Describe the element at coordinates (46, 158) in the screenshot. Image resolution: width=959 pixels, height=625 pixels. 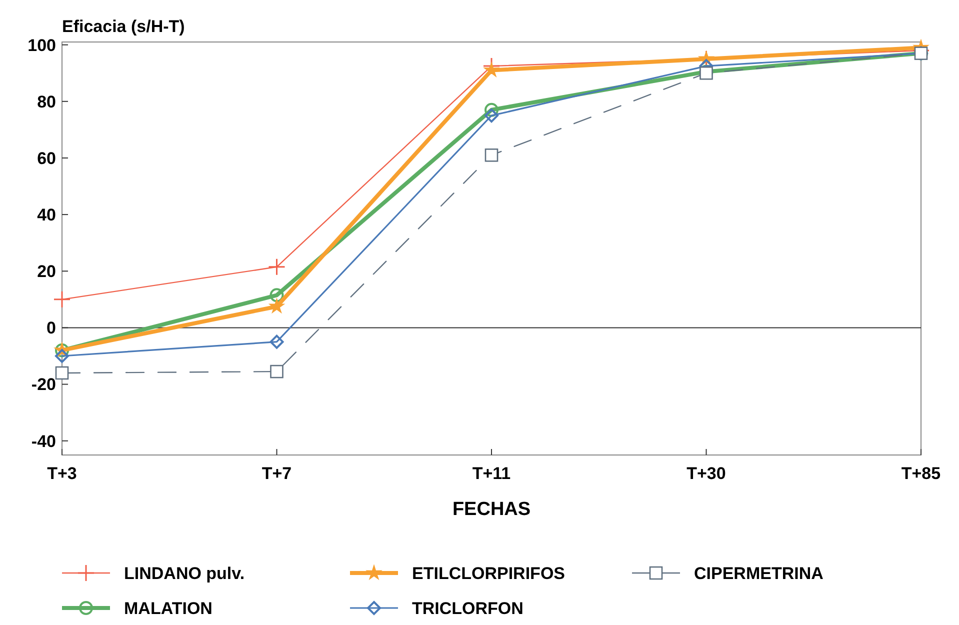
I see `y-tick-label: 60` at that location.